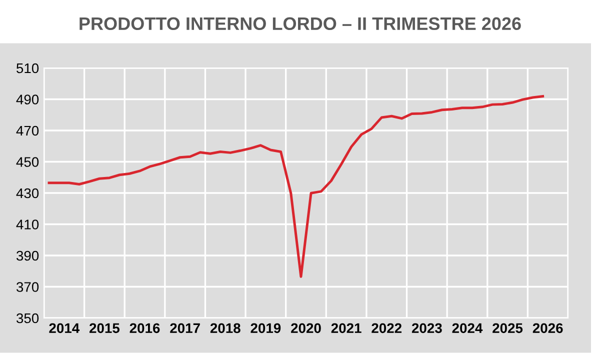  What do you see at coordinates (467, 328) in the screenshot?
I see `x-tick-label: 2024` at bounding box center [467, 328].